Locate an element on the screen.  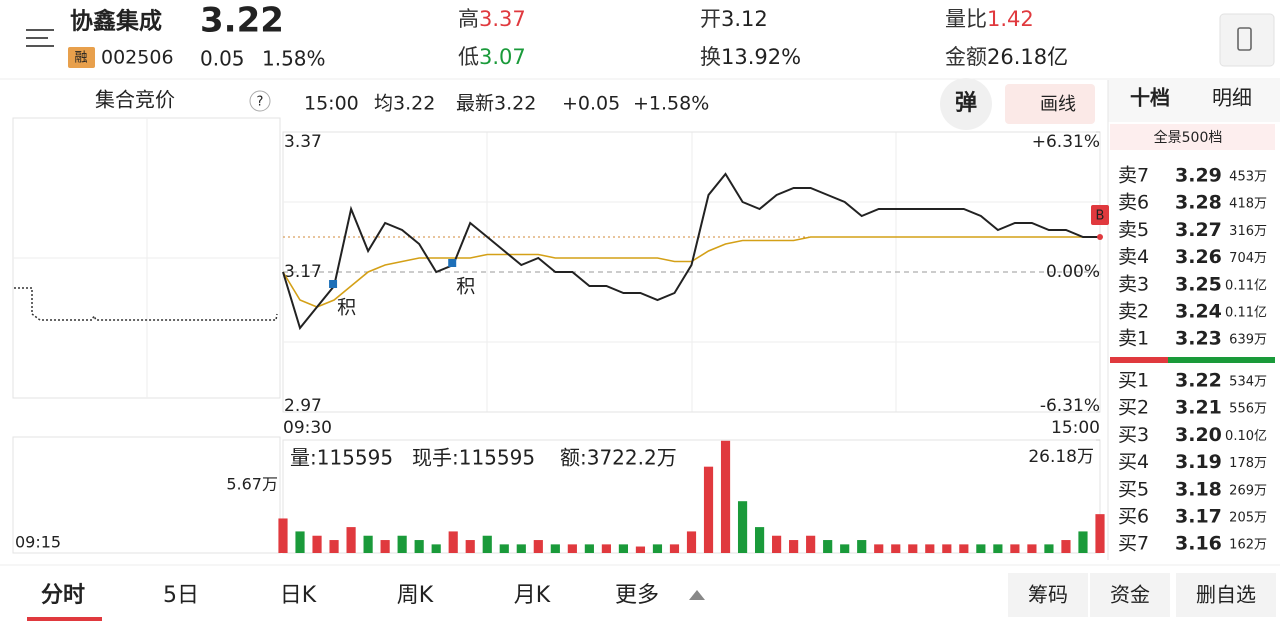
bottom-tab: 更多 is located at coordinates (637, 595).